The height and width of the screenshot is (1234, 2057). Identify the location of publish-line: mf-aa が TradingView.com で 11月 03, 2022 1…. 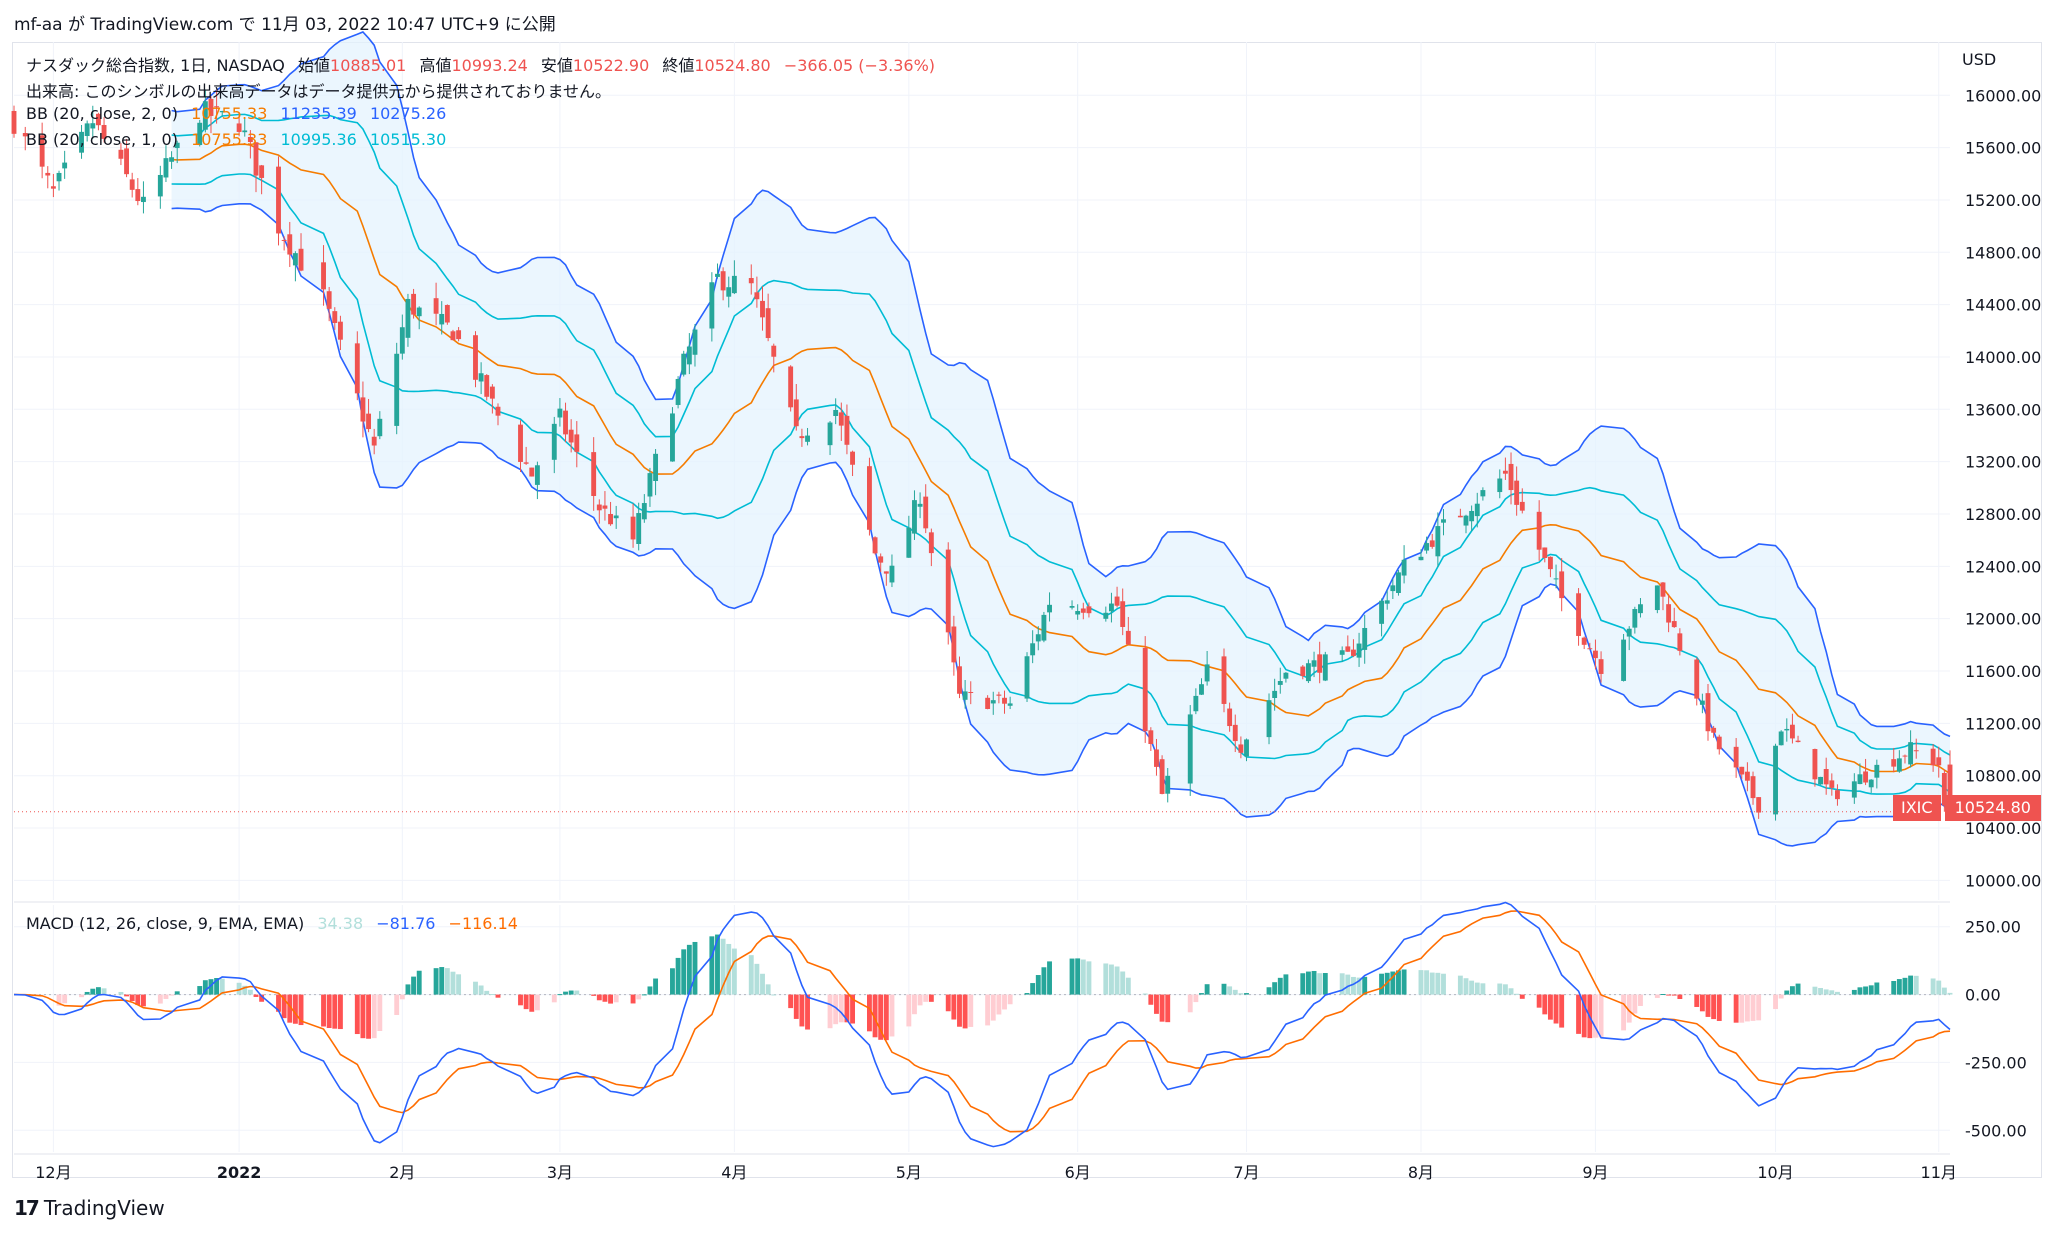
(285, 25).